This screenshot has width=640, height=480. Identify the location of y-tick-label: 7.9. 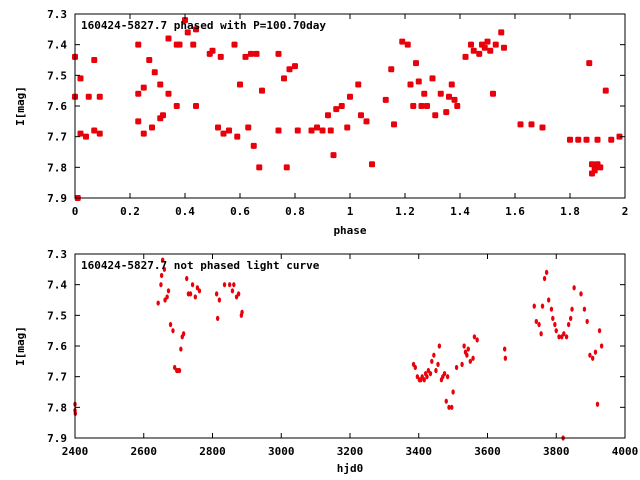
(57, 438).